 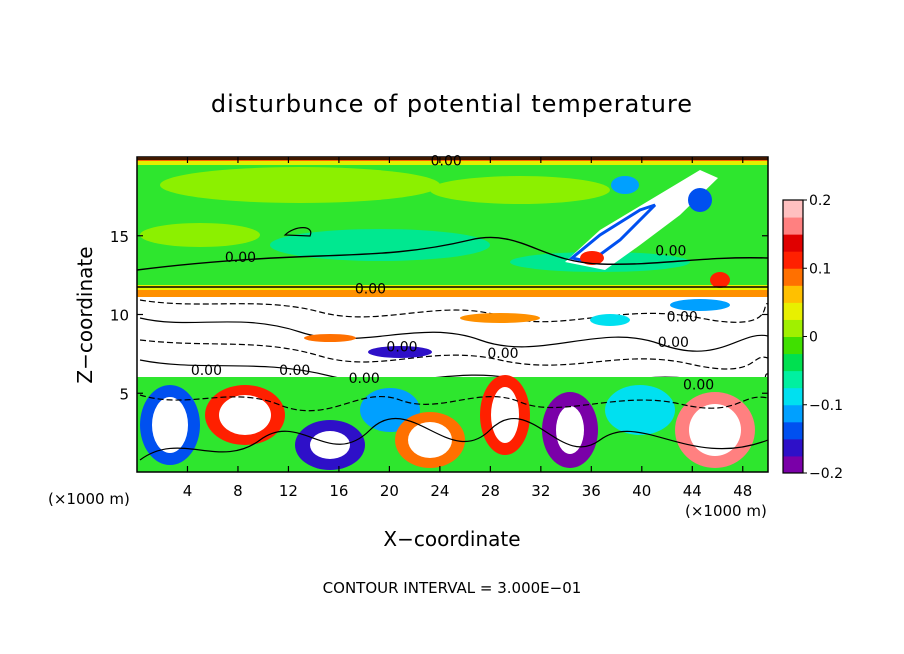 I want to click on x-tick-label: 40, so click(x=641, y=491).